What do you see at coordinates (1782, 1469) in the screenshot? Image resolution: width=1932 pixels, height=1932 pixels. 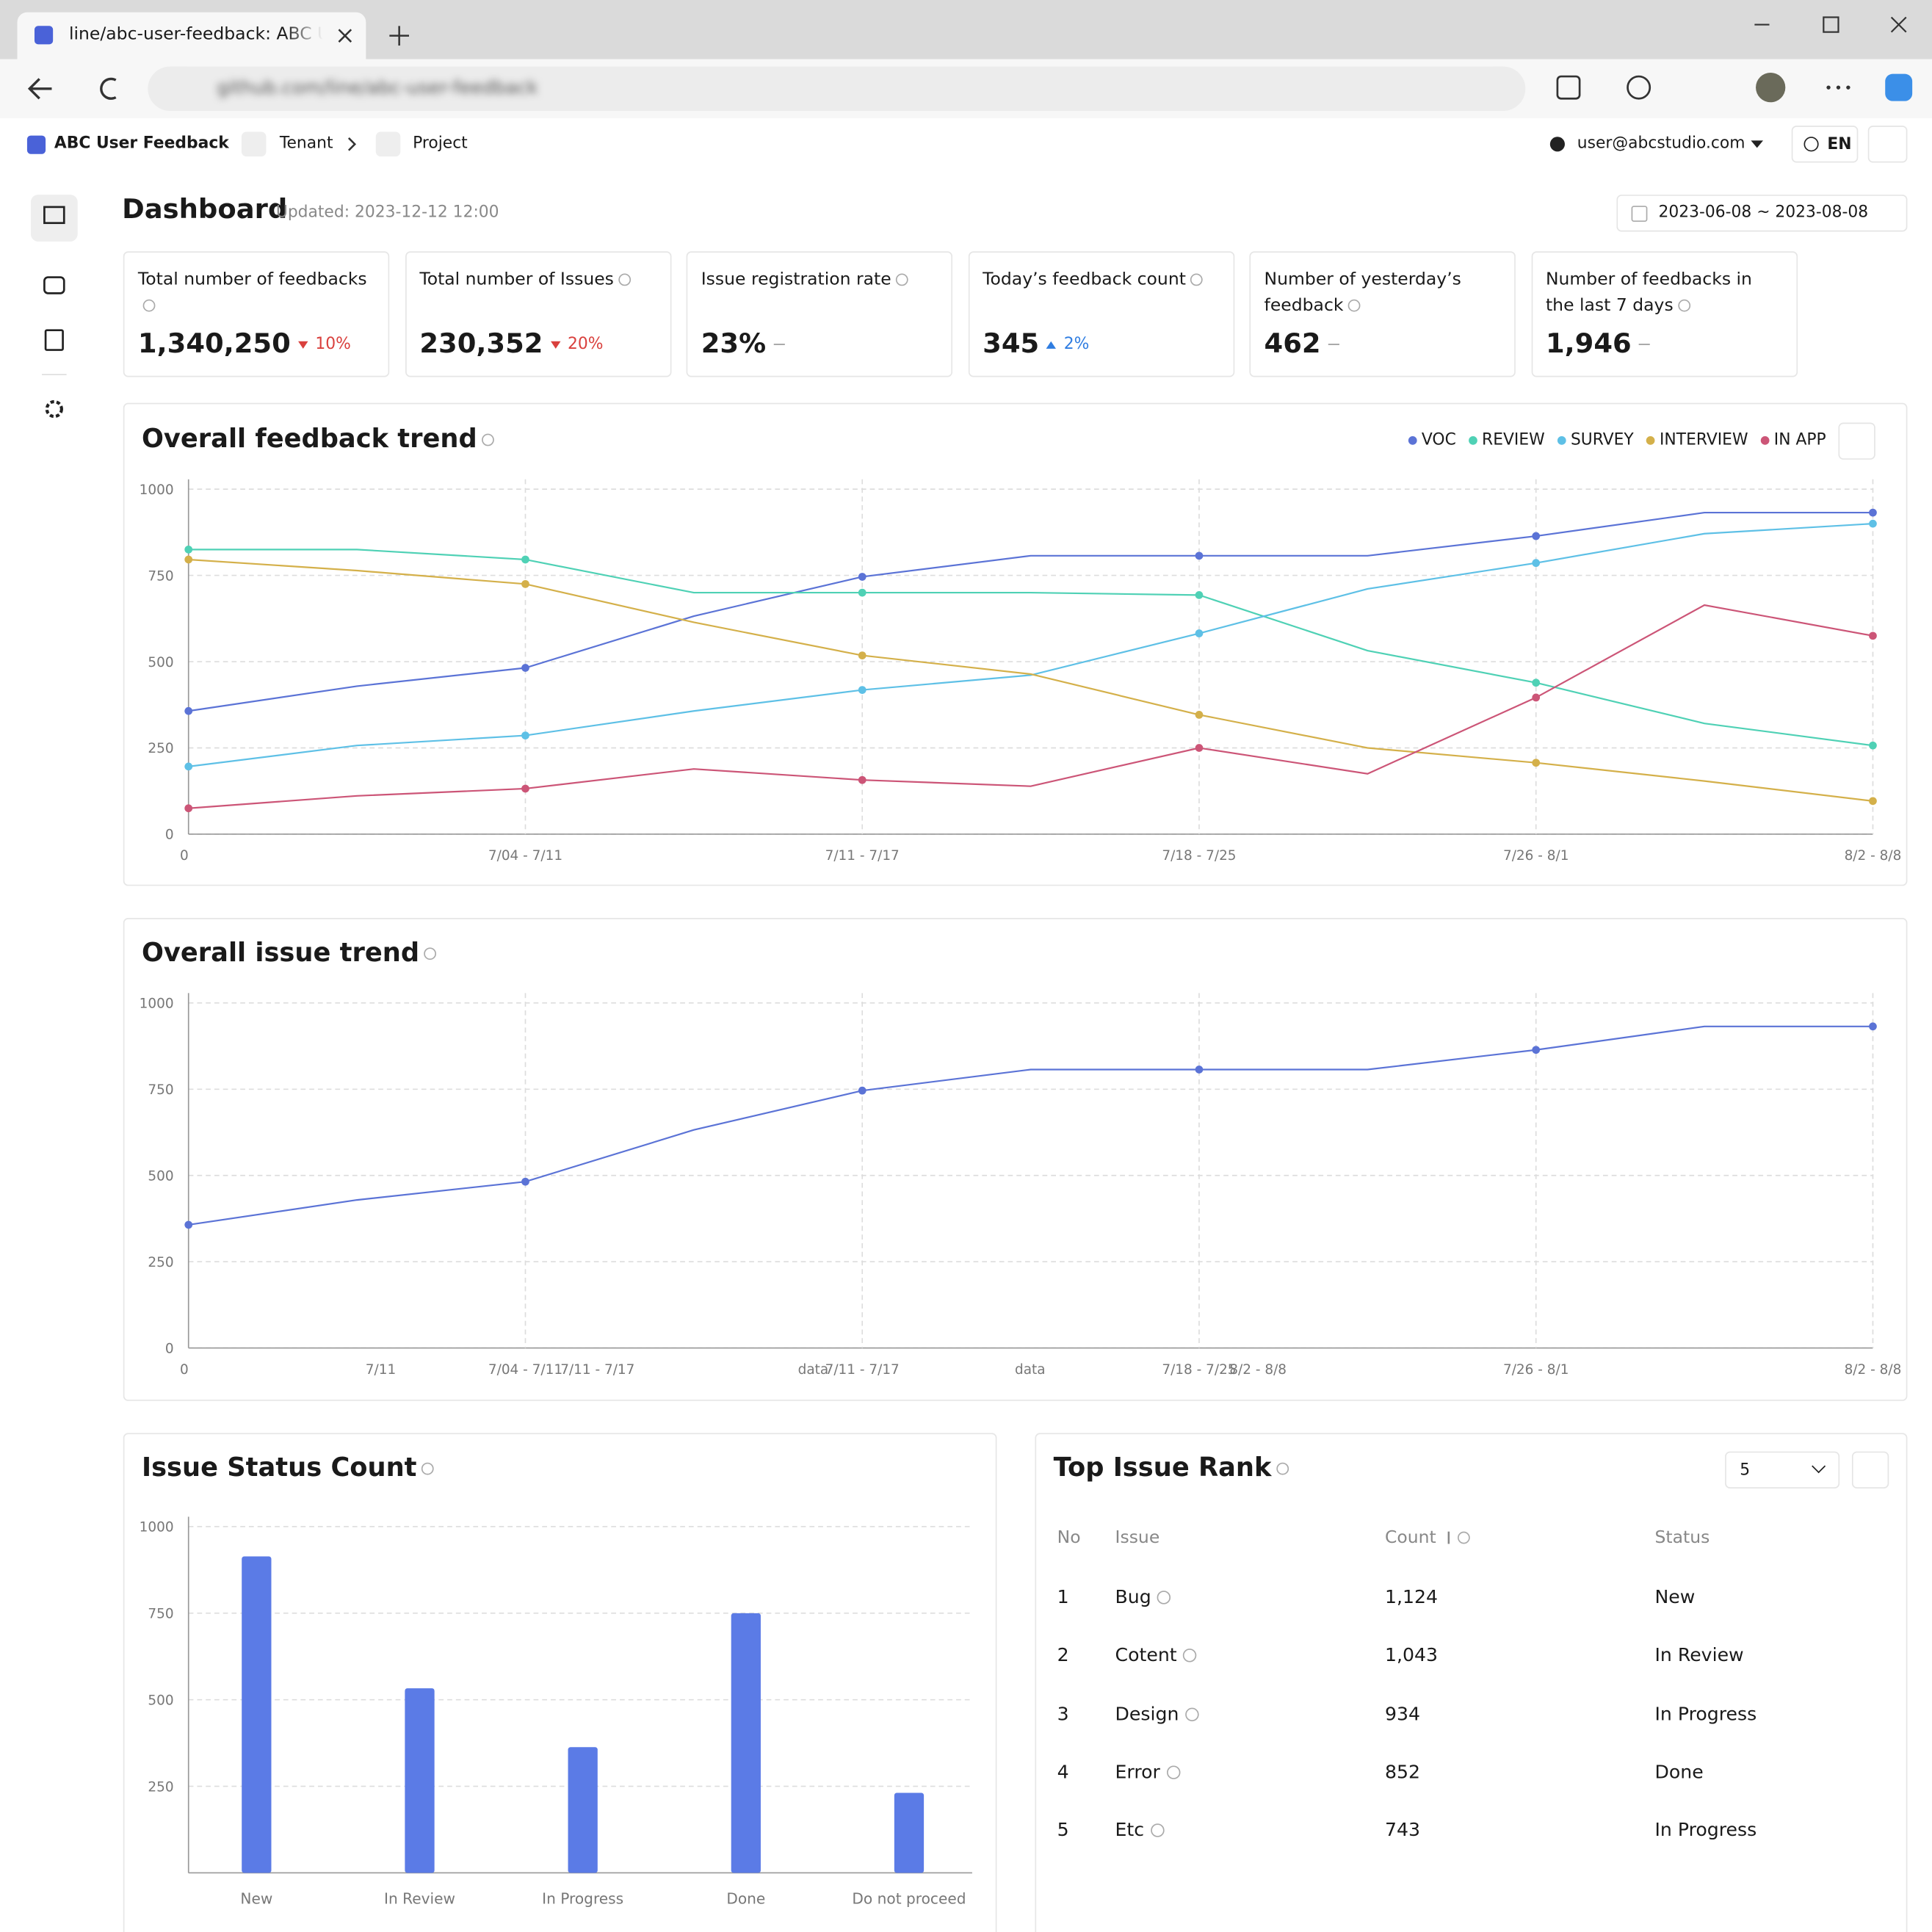 I see `page-size-select: 5` at bounding box center [1782, 1469].